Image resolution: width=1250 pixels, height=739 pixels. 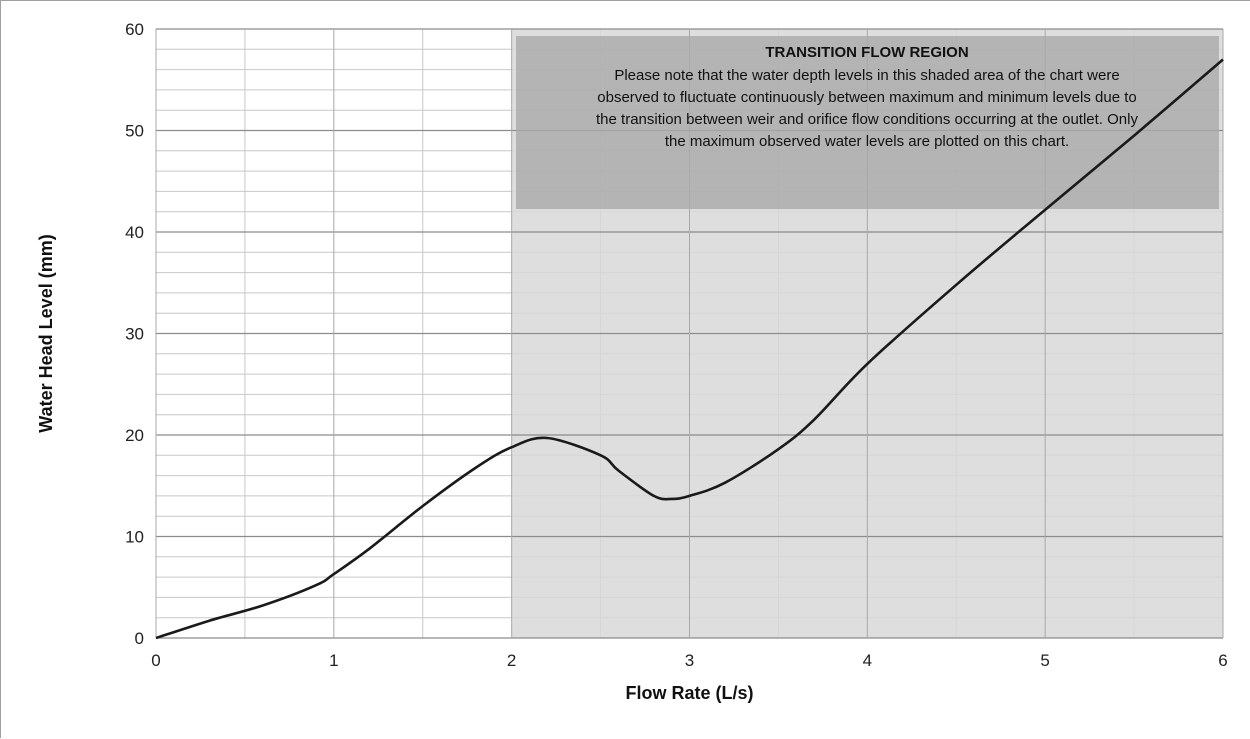 I want to click on transition-note-box, so click(x=867, y=122).